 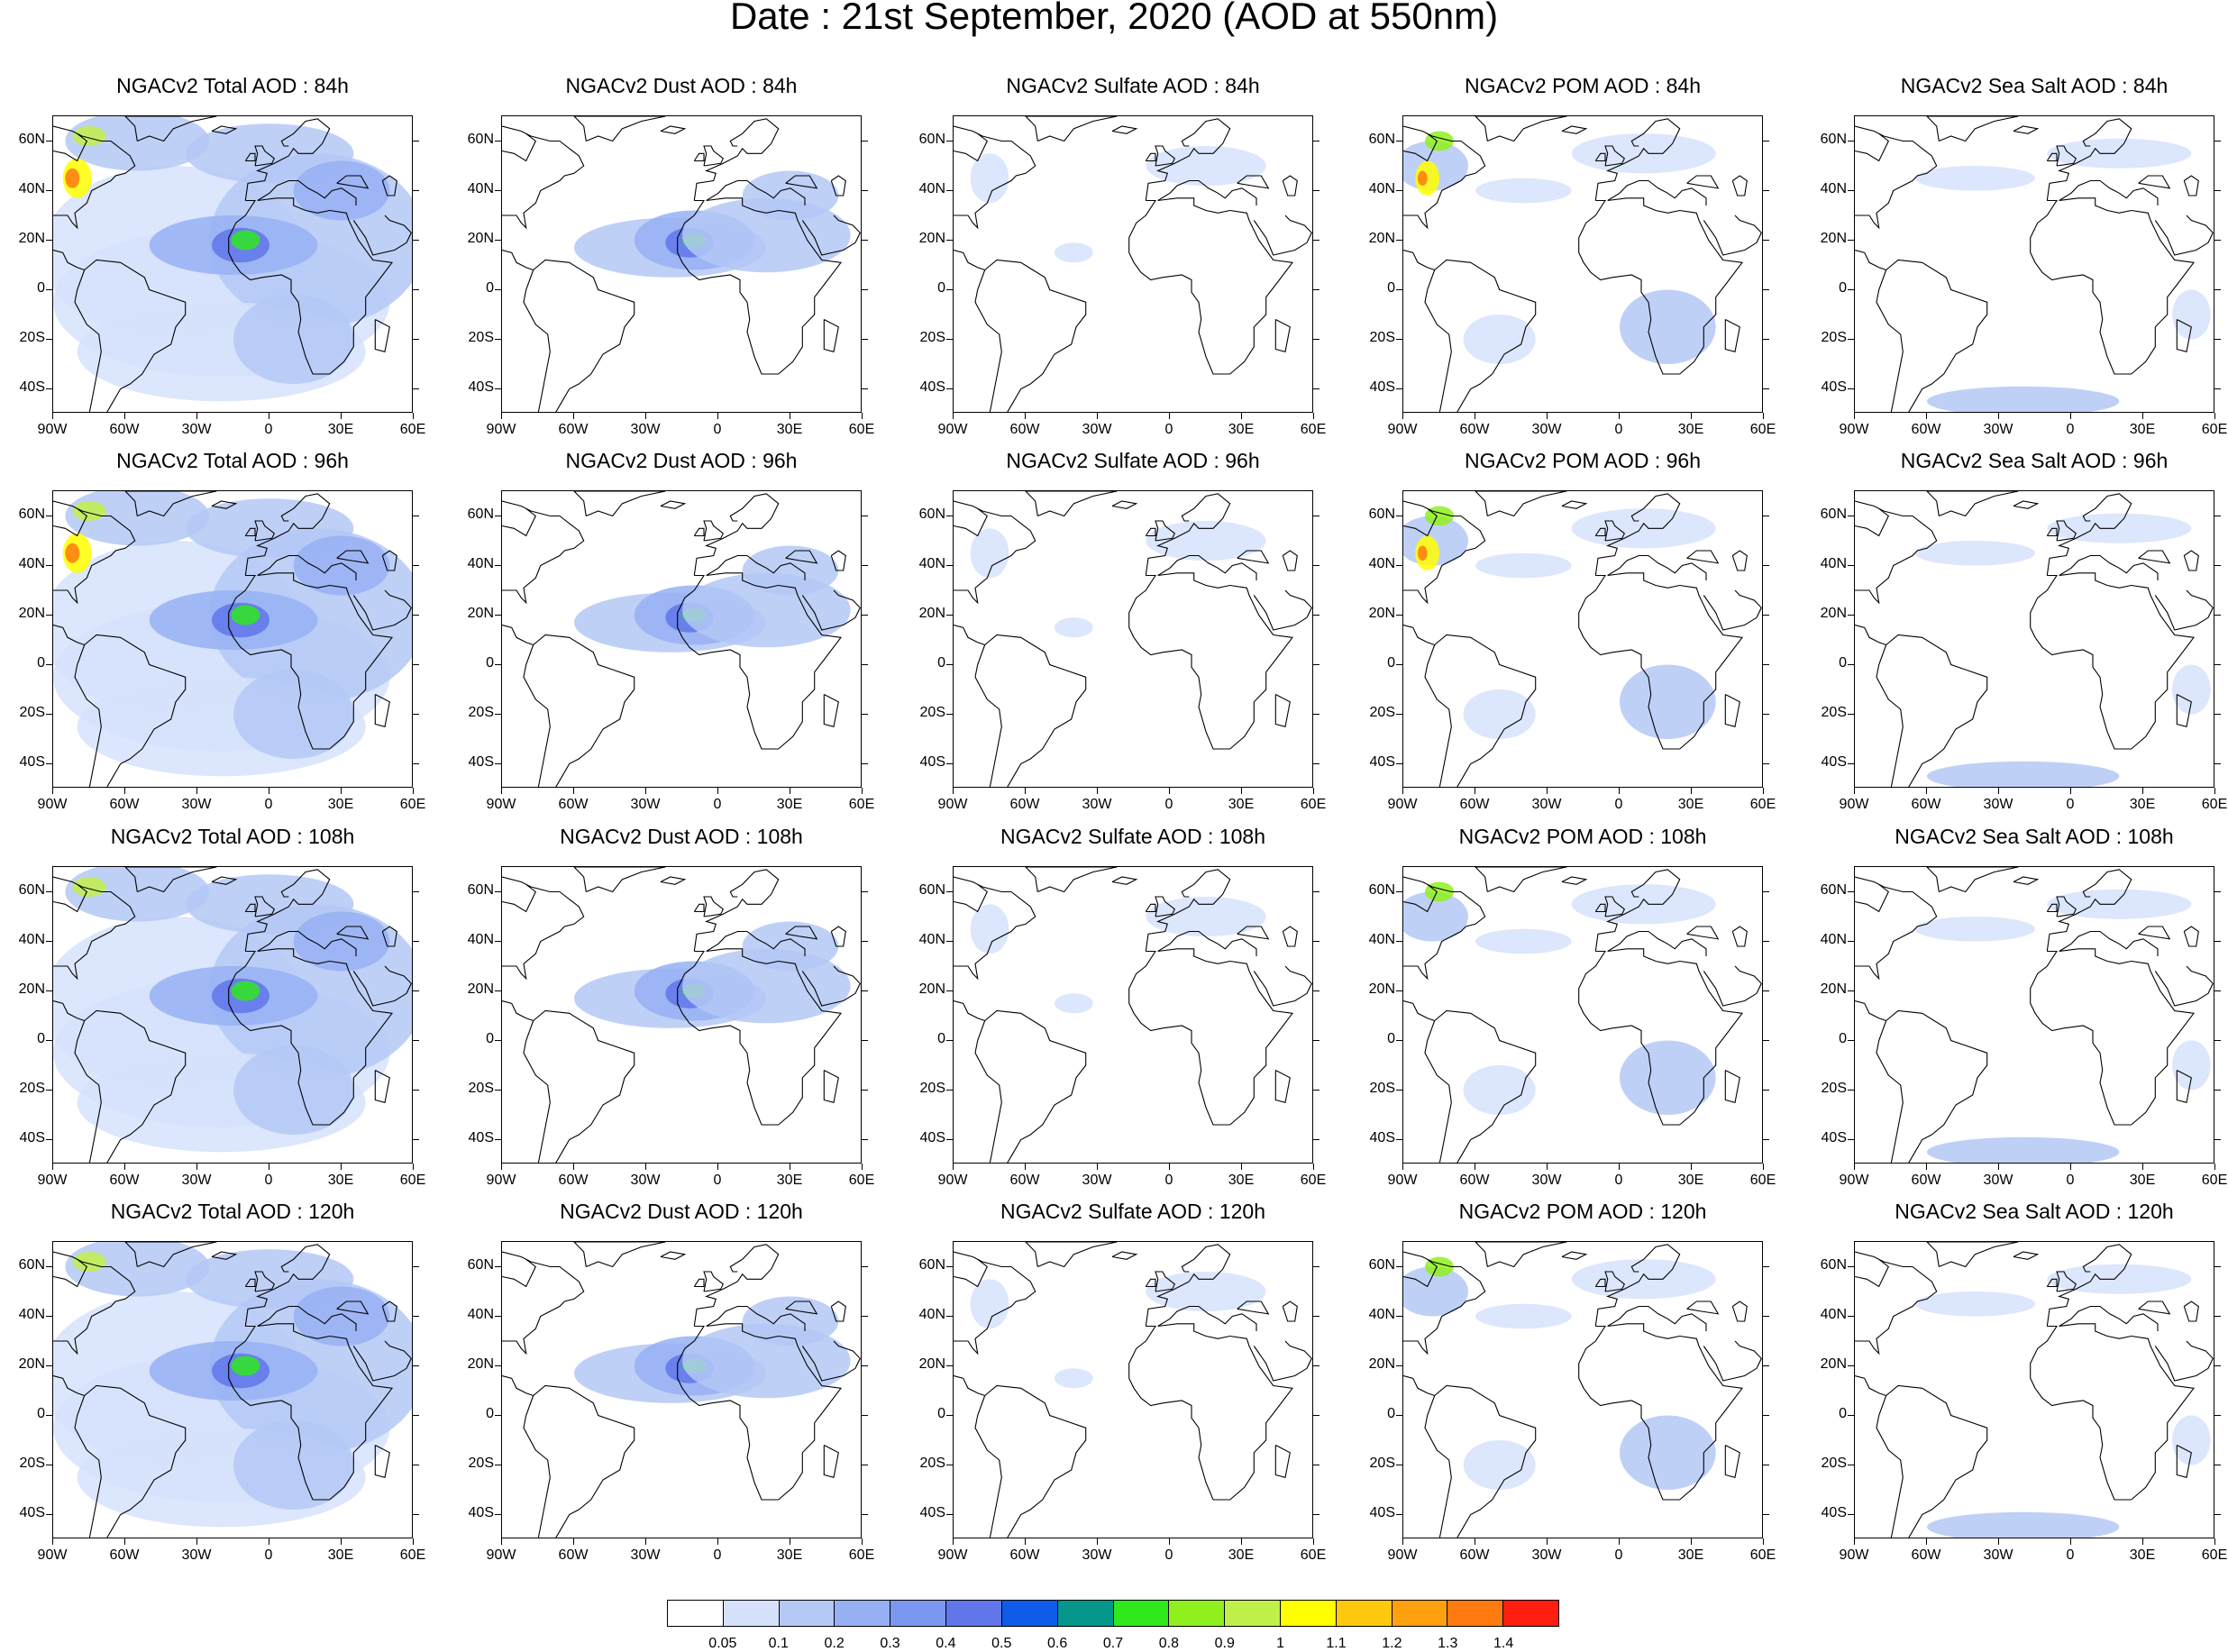 I want to click on panel-title: NGACv2 Sea Salt AOD : 108h, so click(x=2034, y=836).